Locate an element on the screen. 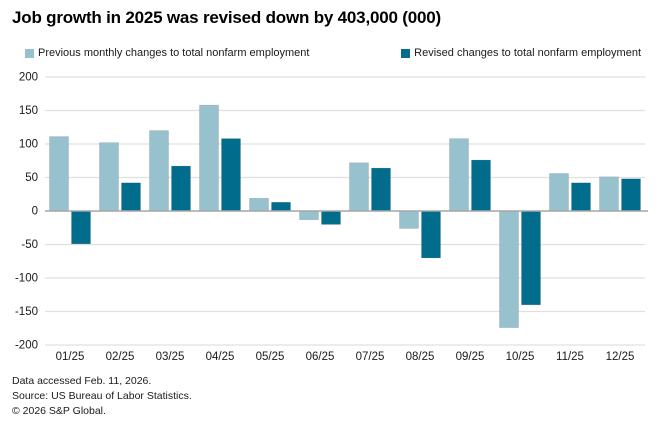 The height and width of the screenshot is (431, 660). footer-copyright: © 2026 S&P Global. is located at coordinates (59, 411).